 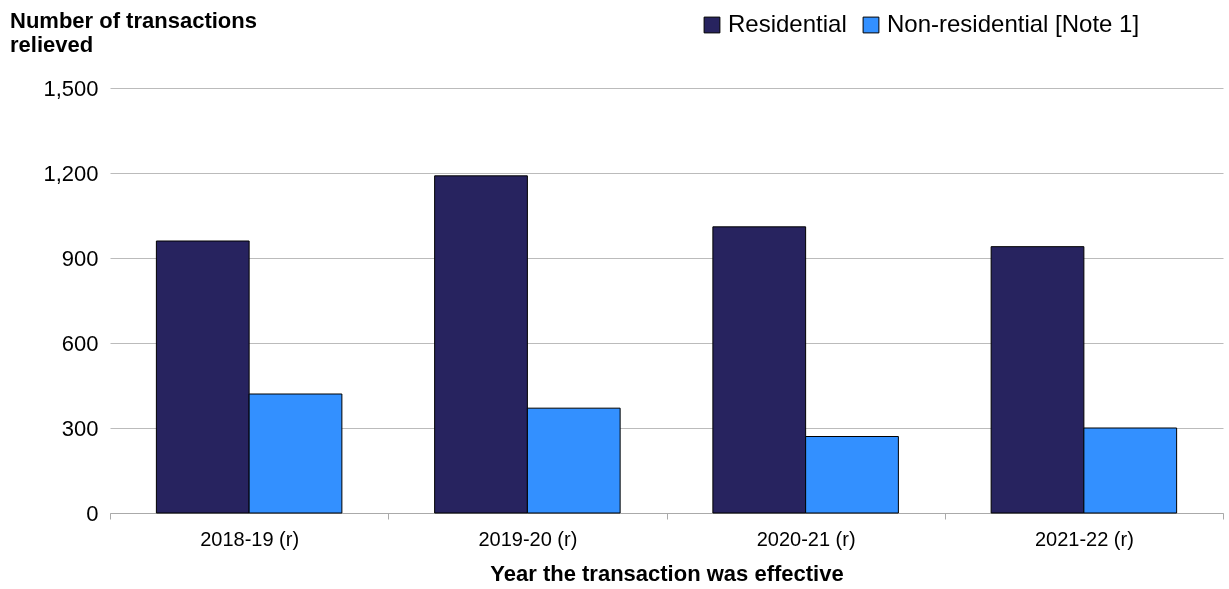 I want to click on x-tick-label: 2019-20 (r), so click(x=528, y=538).